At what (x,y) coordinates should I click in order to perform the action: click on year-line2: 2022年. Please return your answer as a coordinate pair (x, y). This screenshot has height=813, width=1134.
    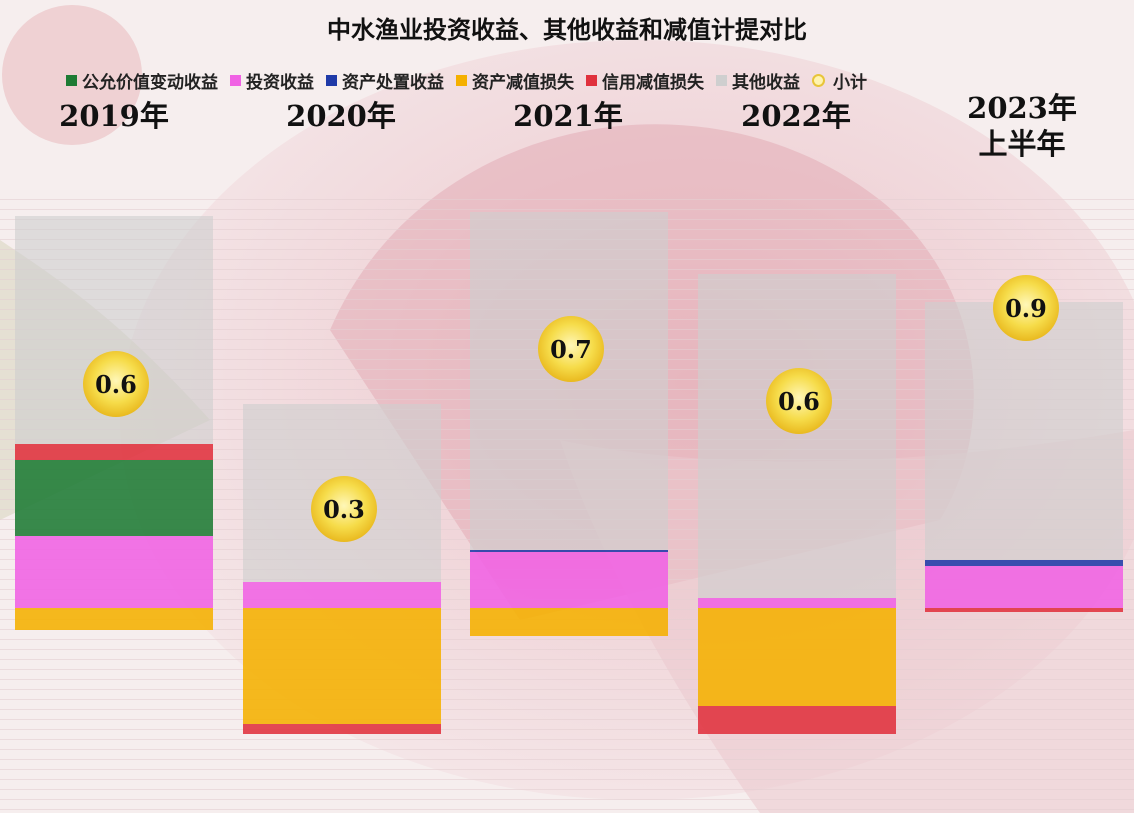
    Looking at the image, I should click on (796, 116).